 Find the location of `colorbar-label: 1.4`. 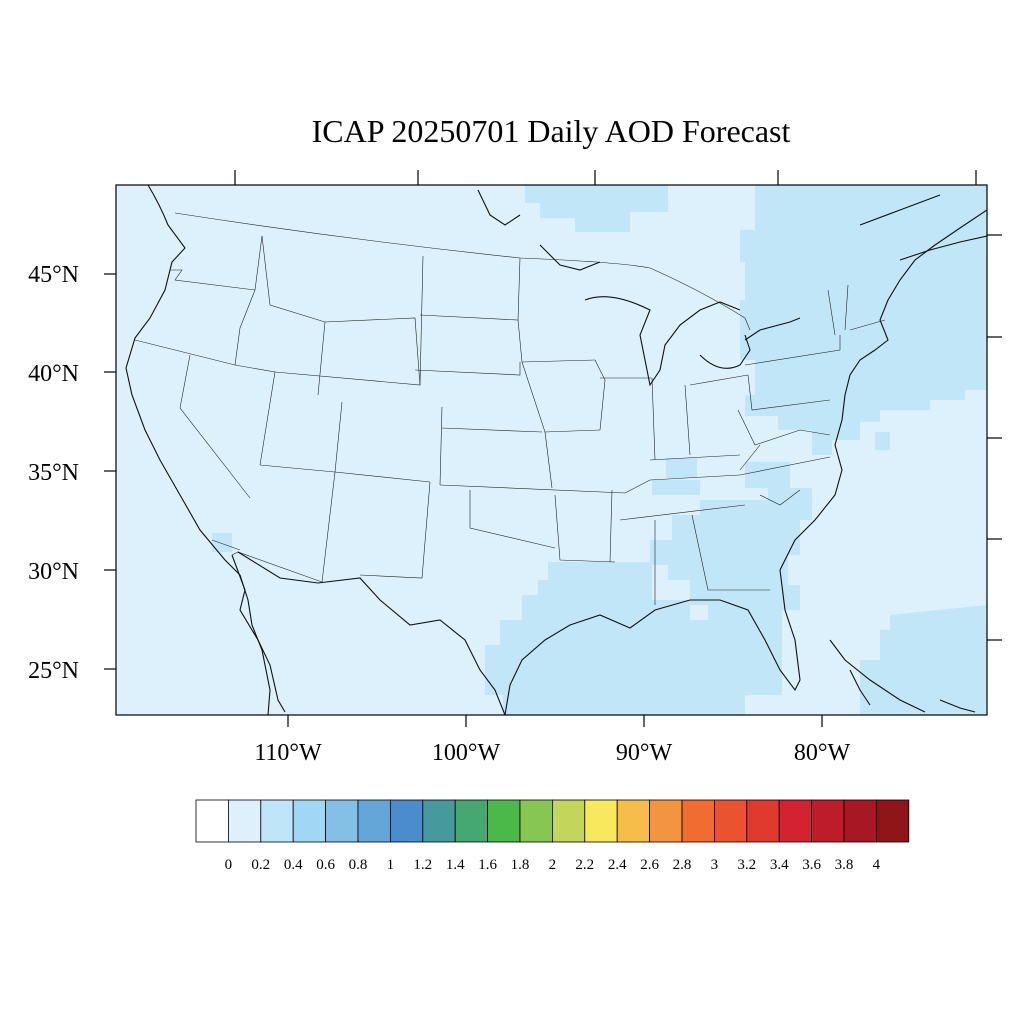

colorbar-label: 1.4 is located at coordinates (455, 865).